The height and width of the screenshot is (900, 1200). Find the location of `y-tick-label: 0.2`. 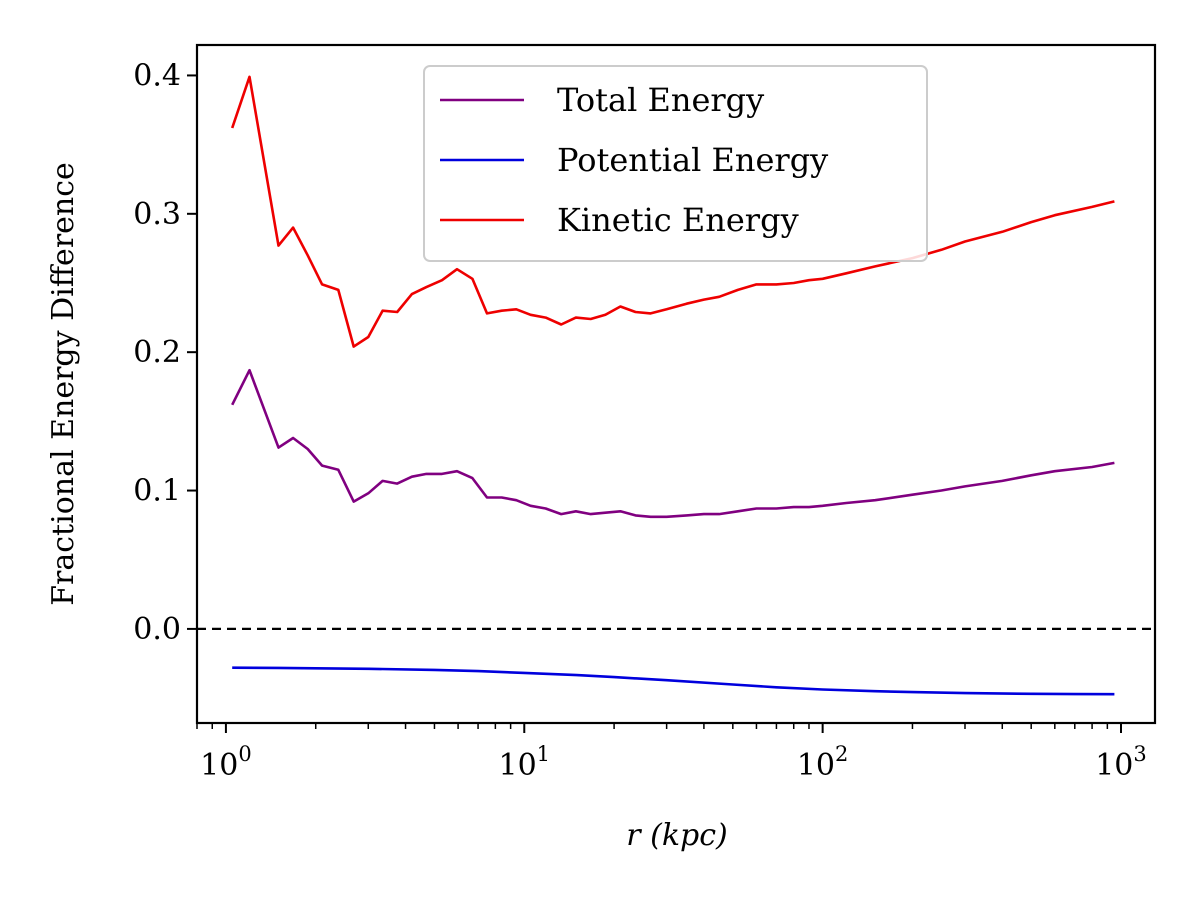

y-tick-label: 0.2 is located at coordinates (157, 352).